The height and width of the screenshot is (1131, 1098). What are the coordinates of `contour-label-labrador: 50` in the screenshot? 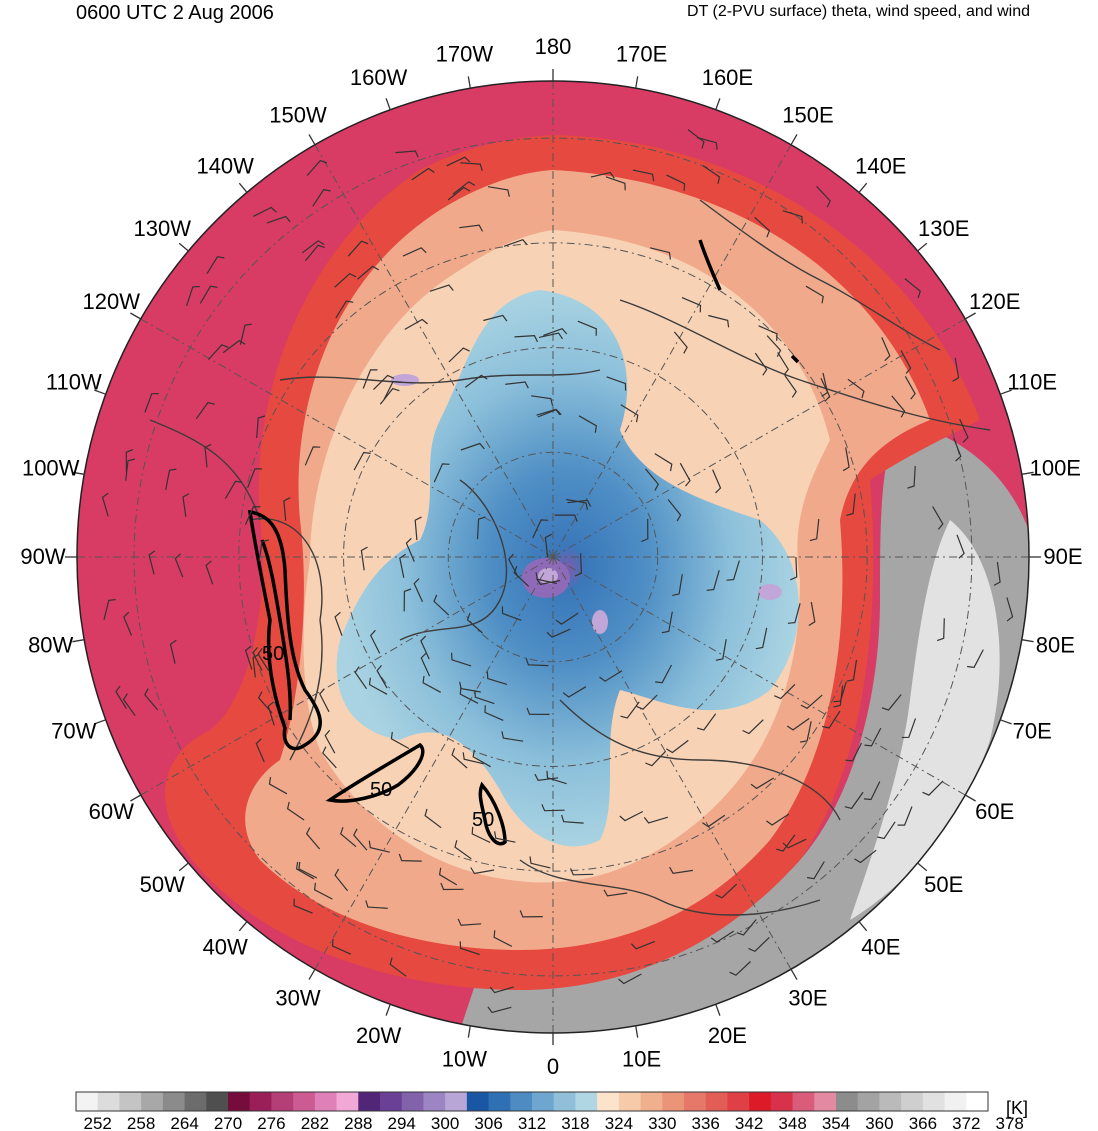 It's located at (273, 654).